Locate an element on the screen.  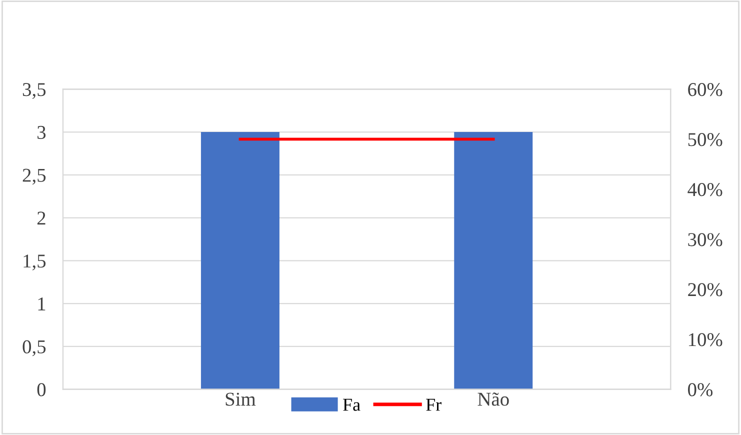
legend-label: Fr is located at coordinates (434, 404).